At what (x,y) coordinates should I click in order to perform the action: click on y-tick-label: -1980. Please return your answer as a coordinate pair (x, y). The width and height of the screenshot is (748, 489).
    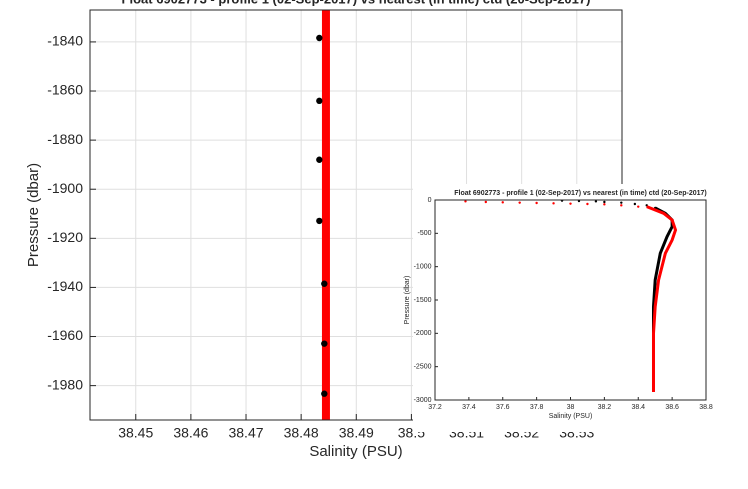
    Looking at the image, I should click on (65, 384).